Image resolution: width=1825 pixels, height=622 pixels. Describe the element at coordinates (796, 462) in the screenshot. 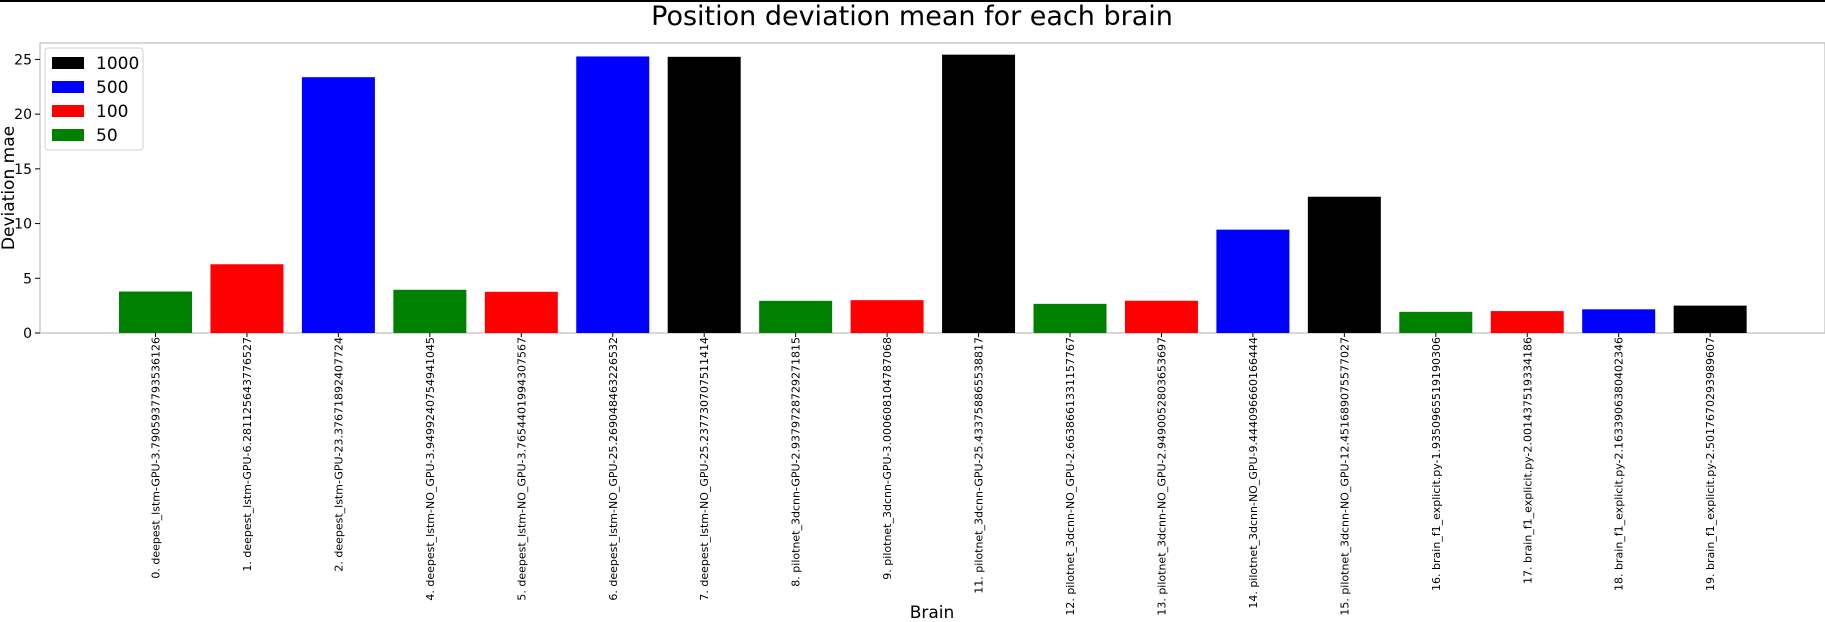

I see `x-tick-label: 8. pilotnet_3dcnn-GPU-2.9379728729271815` at that location.